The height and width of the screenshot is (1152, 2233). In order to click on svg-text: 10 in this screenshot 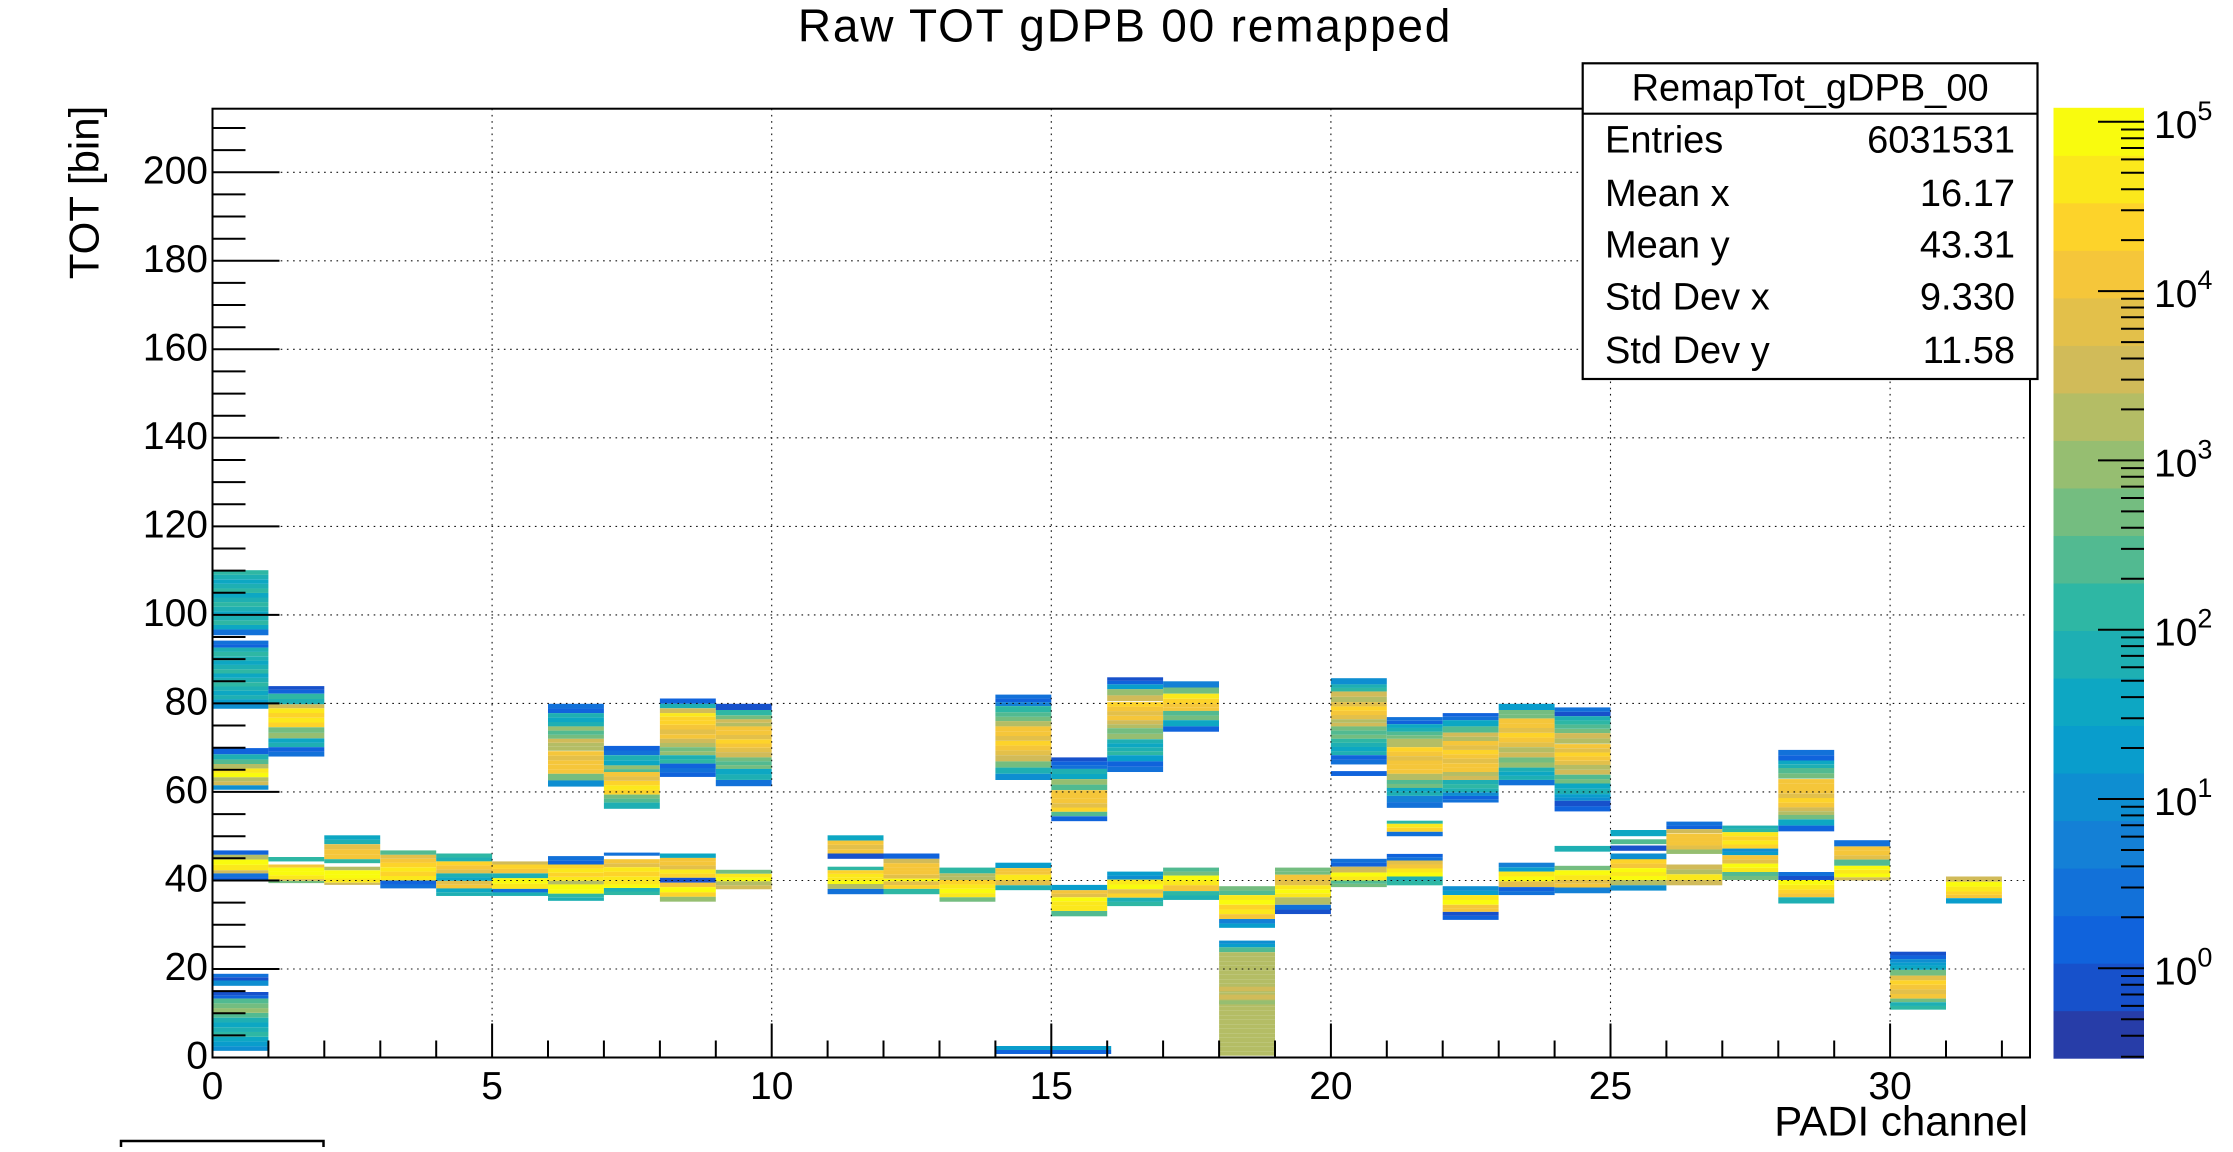, I will do `click(771, 1086)`.